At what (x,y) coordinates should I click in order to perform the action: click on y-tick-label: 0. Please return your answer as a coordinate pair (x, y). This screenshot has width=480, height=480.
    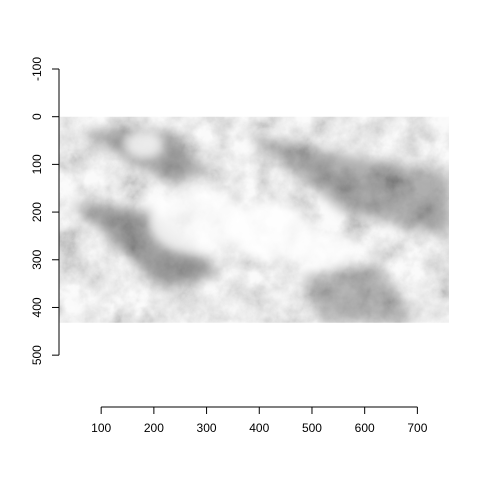
    Looking at the image, I should click on (37, 116).